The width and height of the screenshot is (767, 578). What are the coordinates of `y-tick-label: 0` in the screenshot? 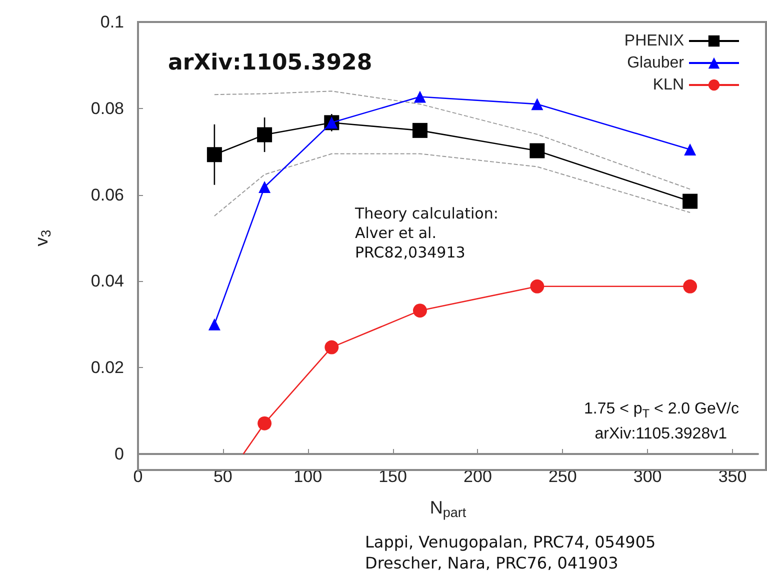 It's located at (119, 454).